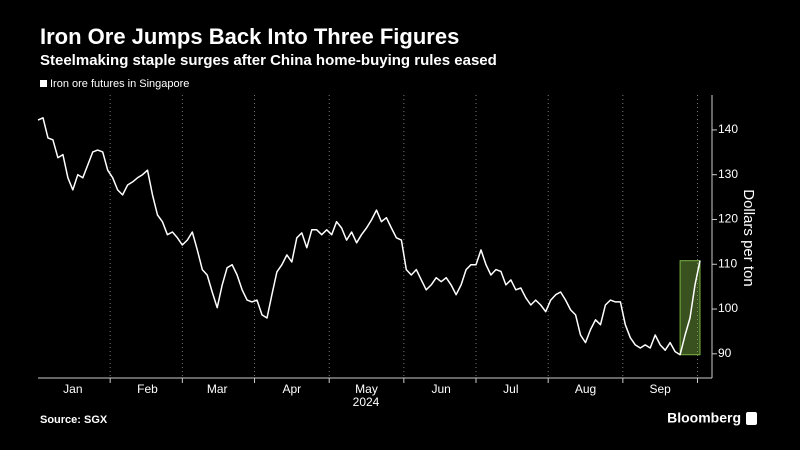 This screenshot has width=800, height=450. Describe the element at coordinates (728, 308) in the screenshot. I see `y-tick-label: 100` at that location.